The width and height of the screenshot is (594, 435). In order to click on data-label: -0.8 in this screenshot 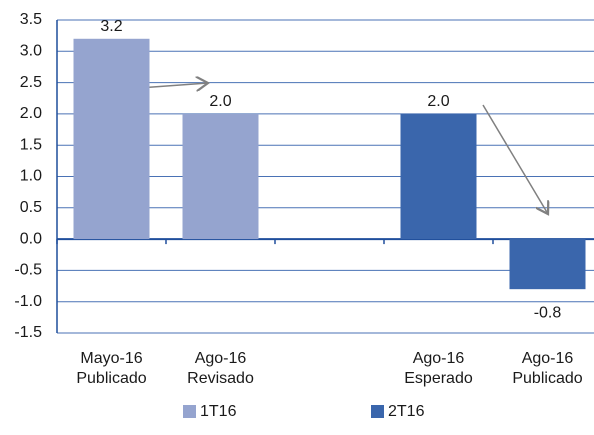, I will do `click(548, 312)`.